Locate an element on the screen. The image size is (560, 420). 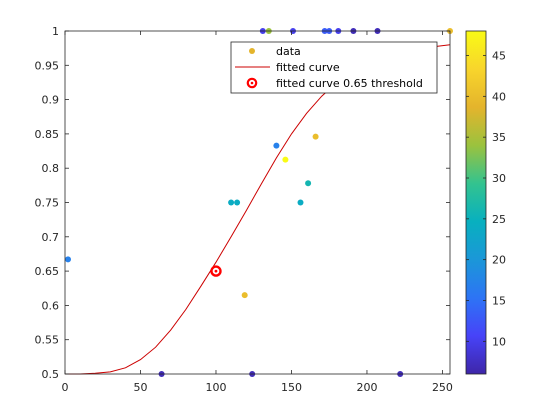
y-tick-label: 0.65 is located at coordinates (47, 271).